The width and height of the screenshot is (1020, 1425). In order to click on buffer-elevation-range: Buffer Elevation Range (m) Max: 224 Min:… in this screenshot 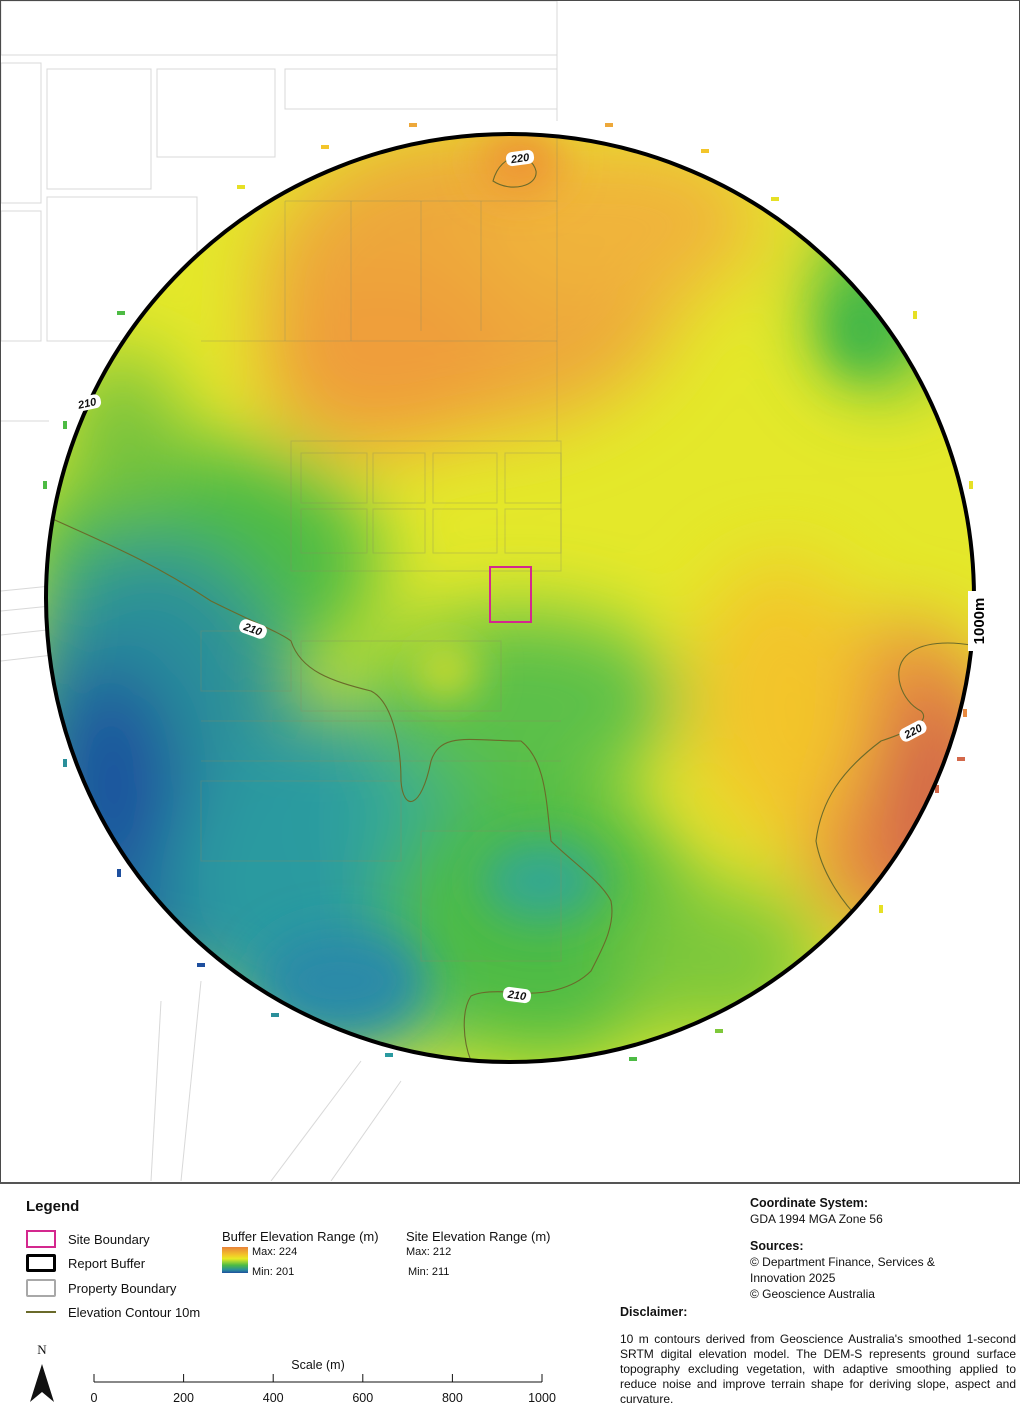, I will do `click(307, 1253)`.